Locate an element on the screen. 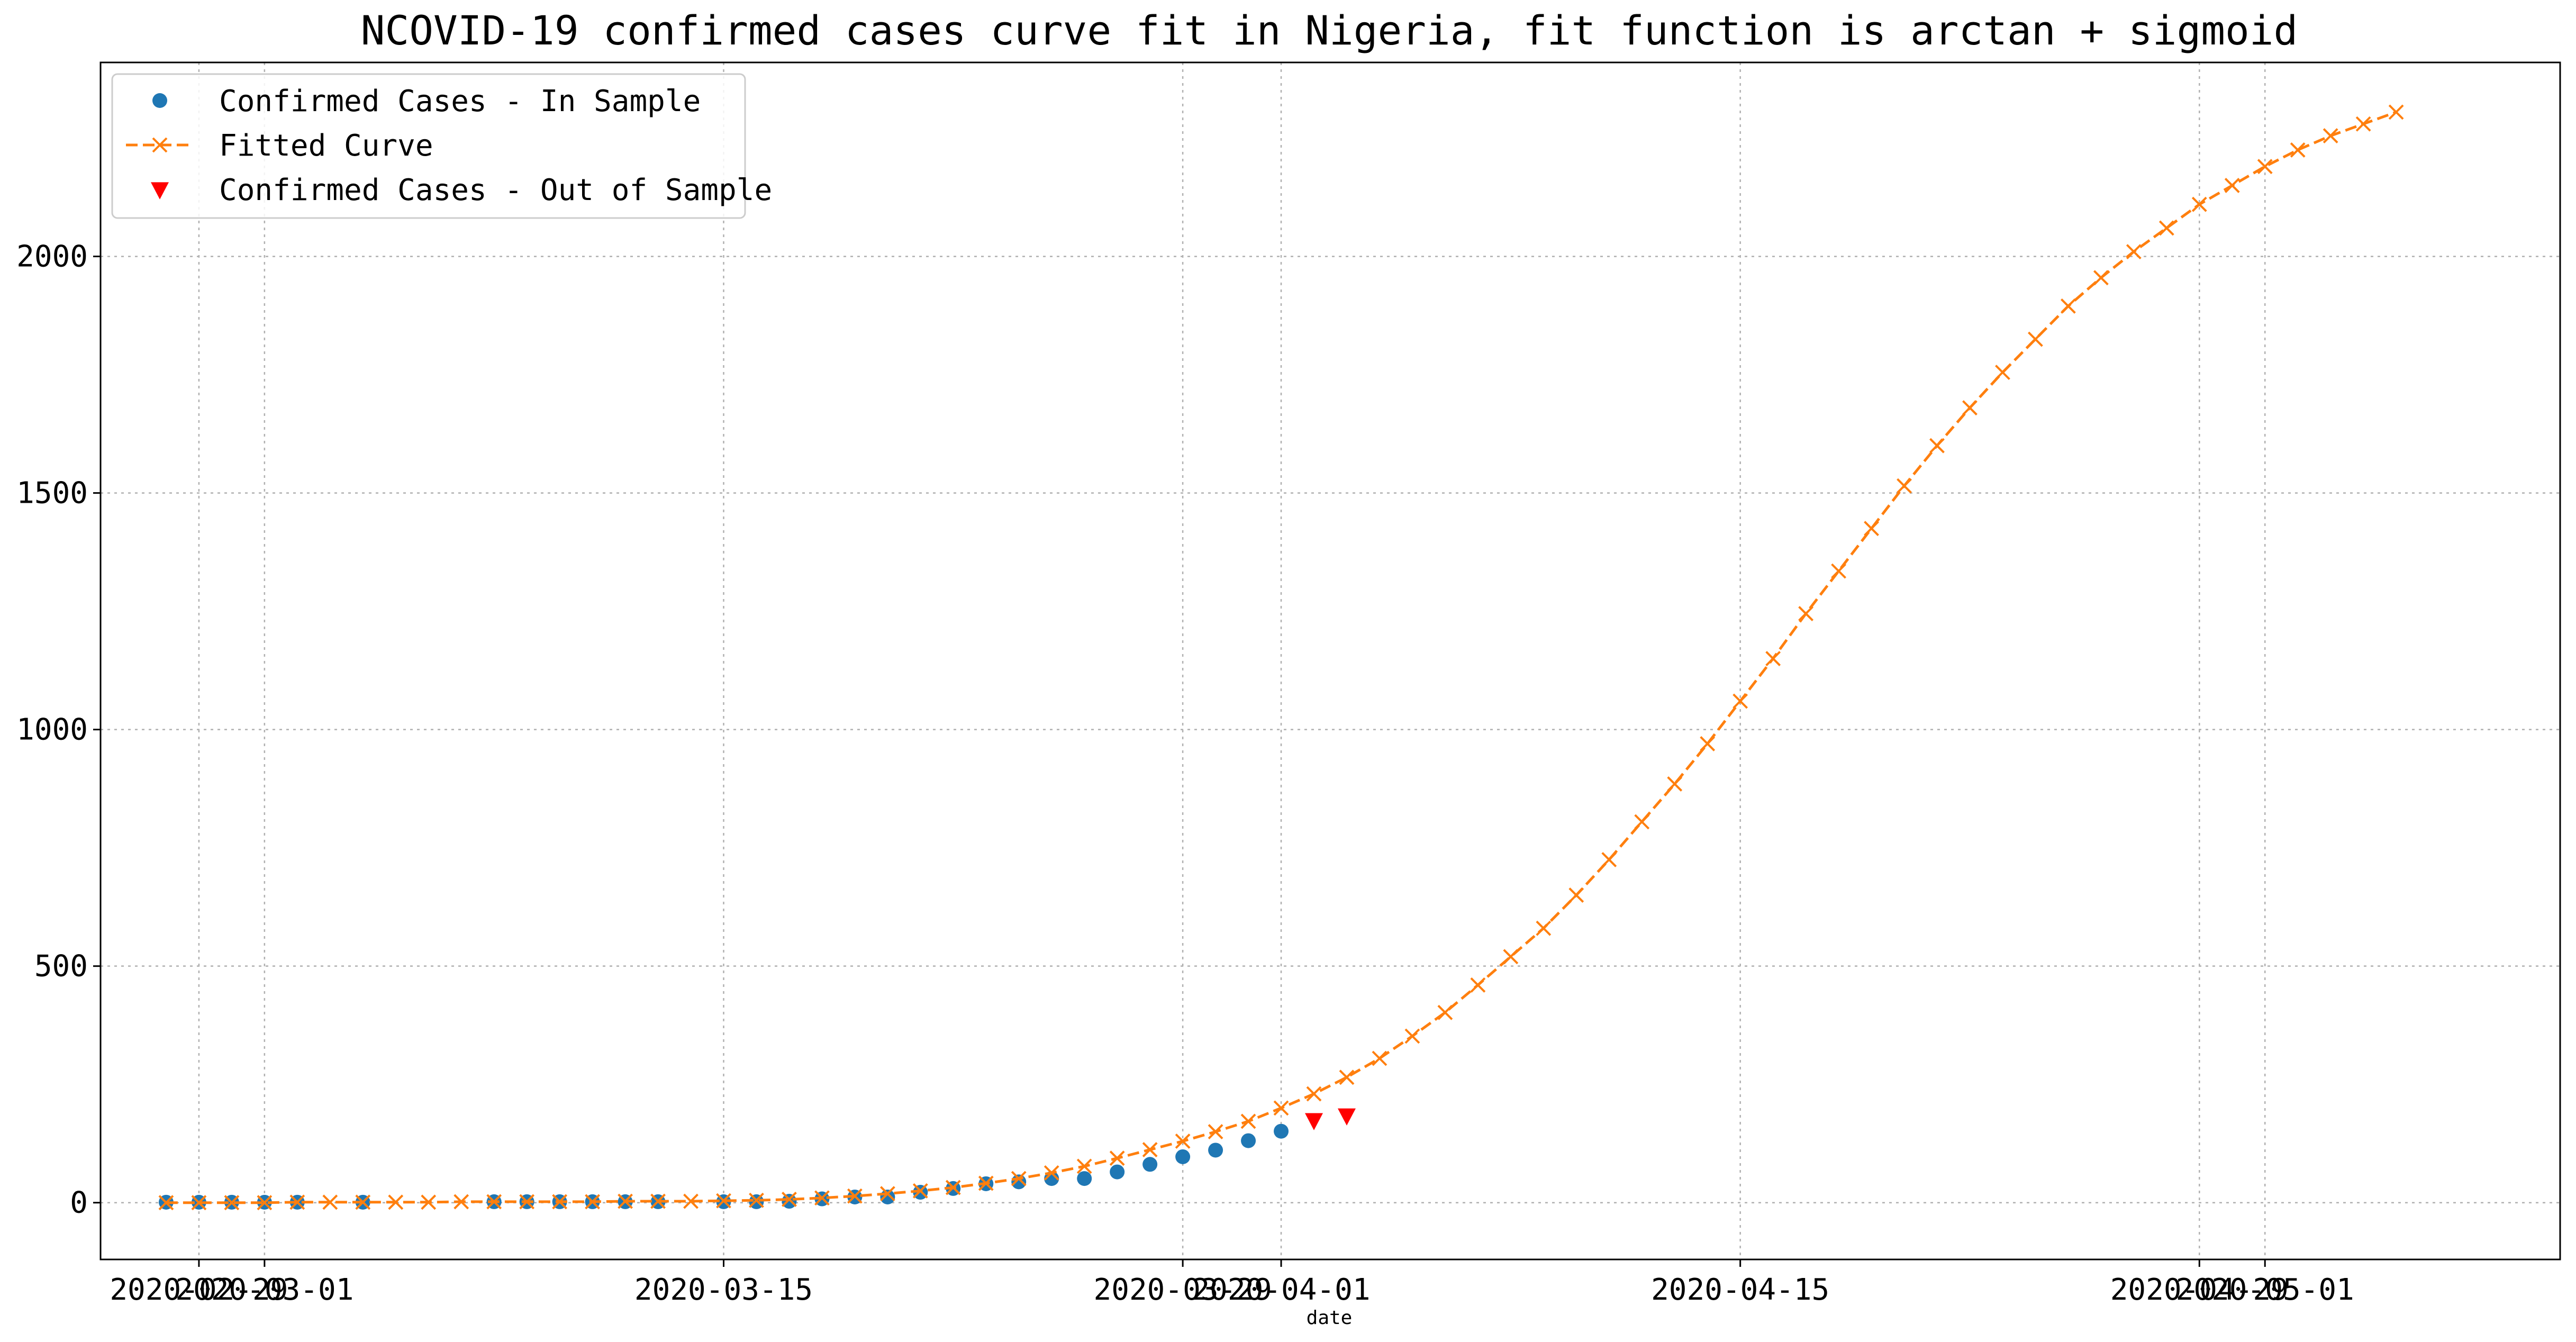  x-tick-label: 2020-03-01 is located at coordinates (264, 1290).